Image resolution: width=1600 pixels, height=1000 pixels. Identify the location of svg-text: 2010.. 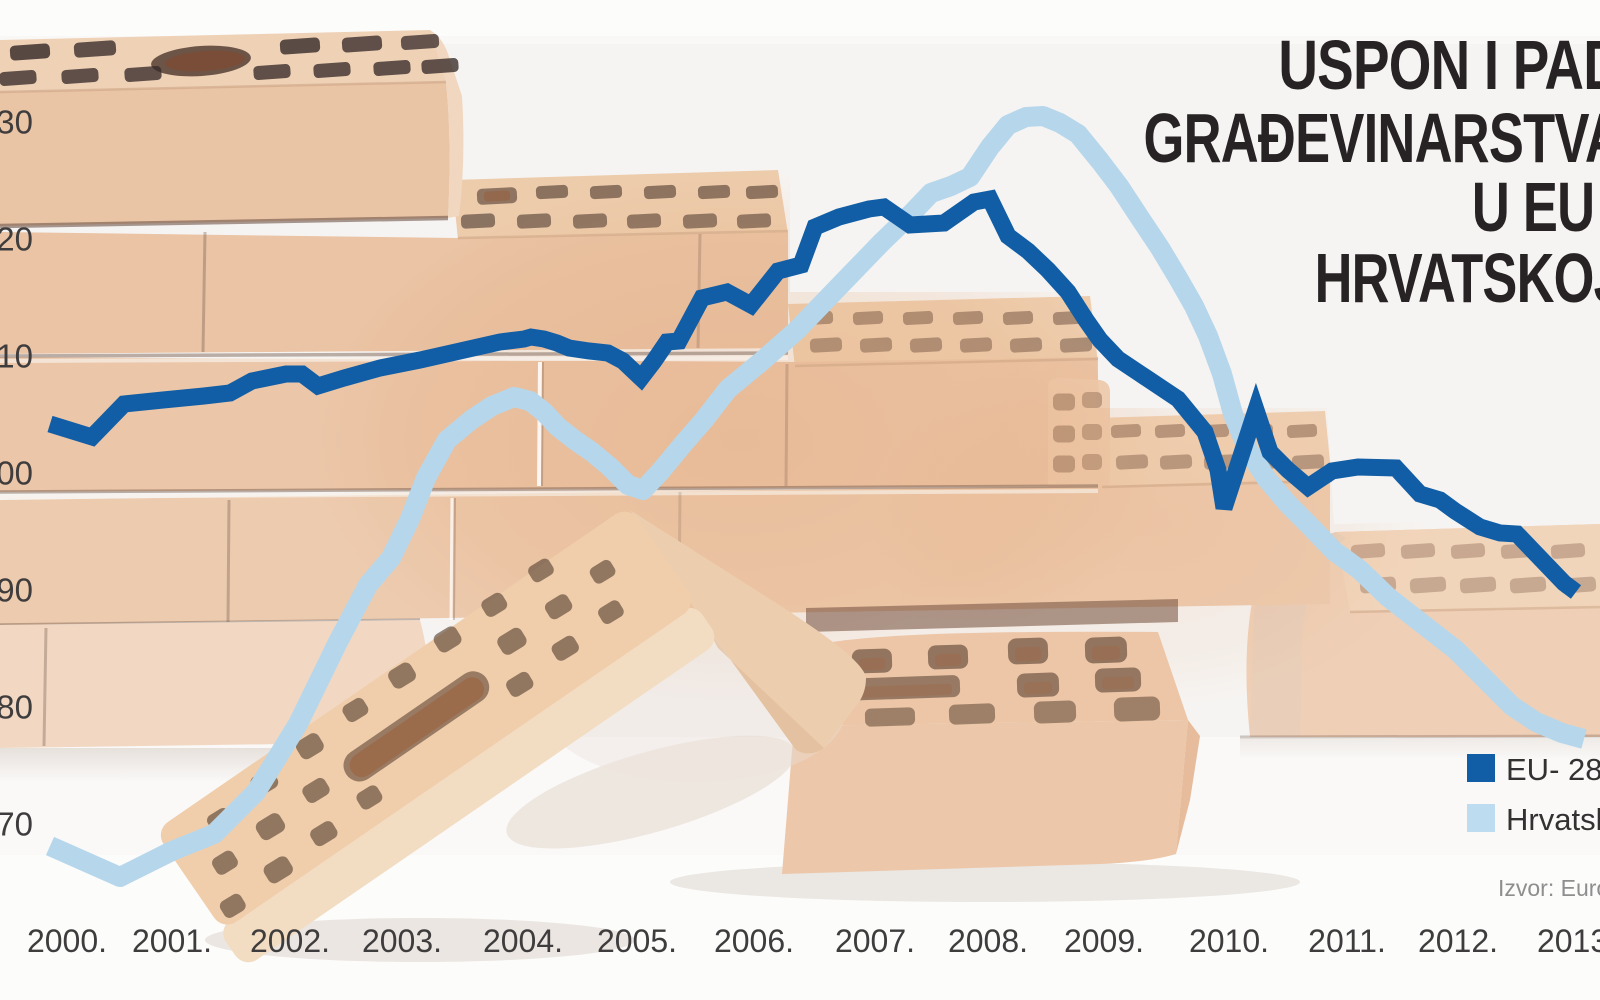
(1229, 941).